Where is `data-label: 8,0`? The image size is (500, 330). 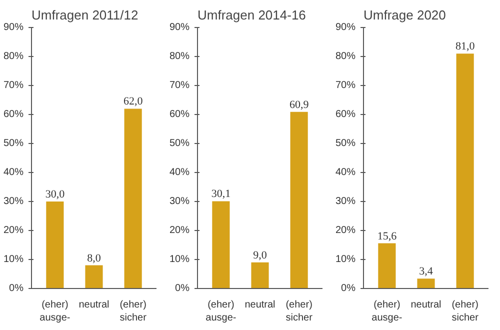
data-label: 8,0 is located at coordinates (94, 258).